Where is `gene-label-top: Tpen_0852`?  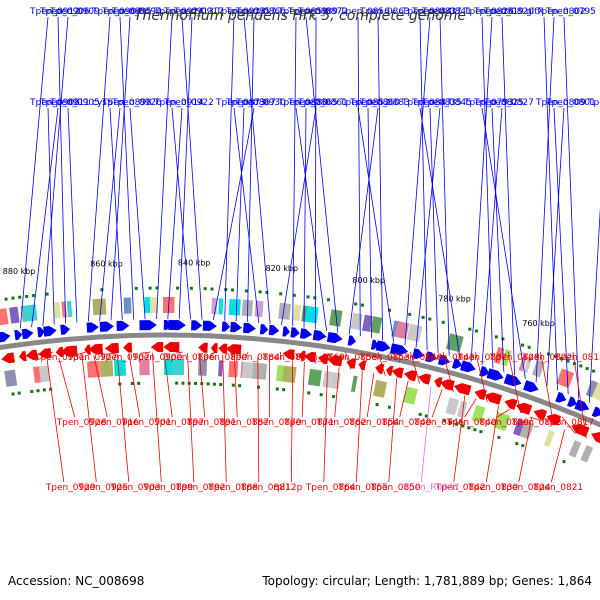
gene-label-top: Tpen_0852 is located at coordinates (364, 103).